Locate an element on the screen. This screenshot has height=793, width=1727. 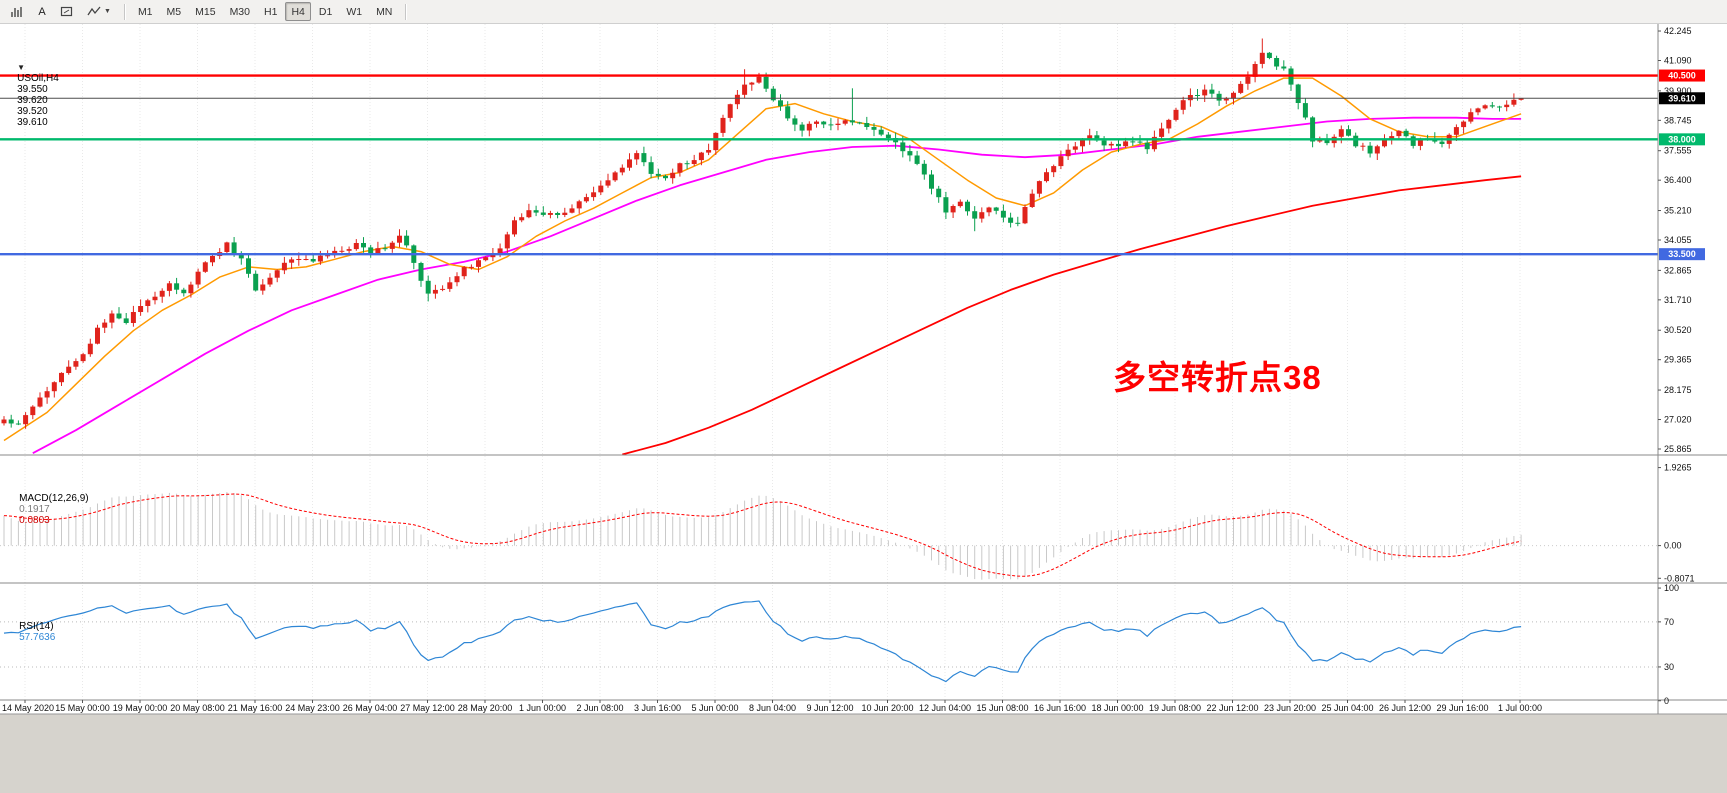
text-tool-button: A is located at coordinates (42, 11).